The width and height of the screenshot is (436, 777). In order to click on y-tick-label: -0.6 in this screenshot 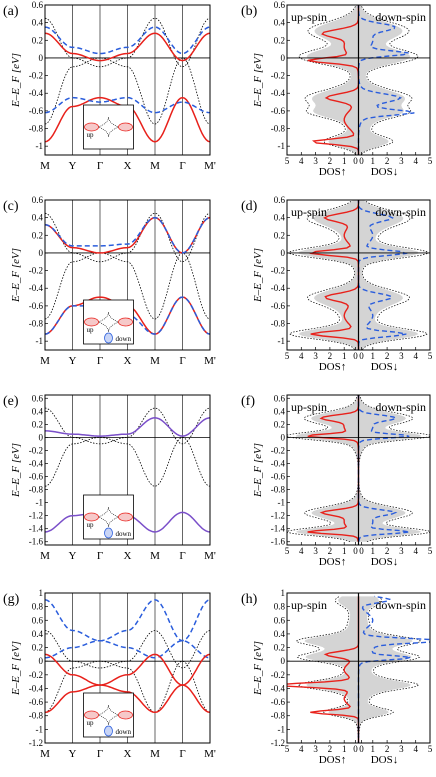, I will do `click(36, 306)`.